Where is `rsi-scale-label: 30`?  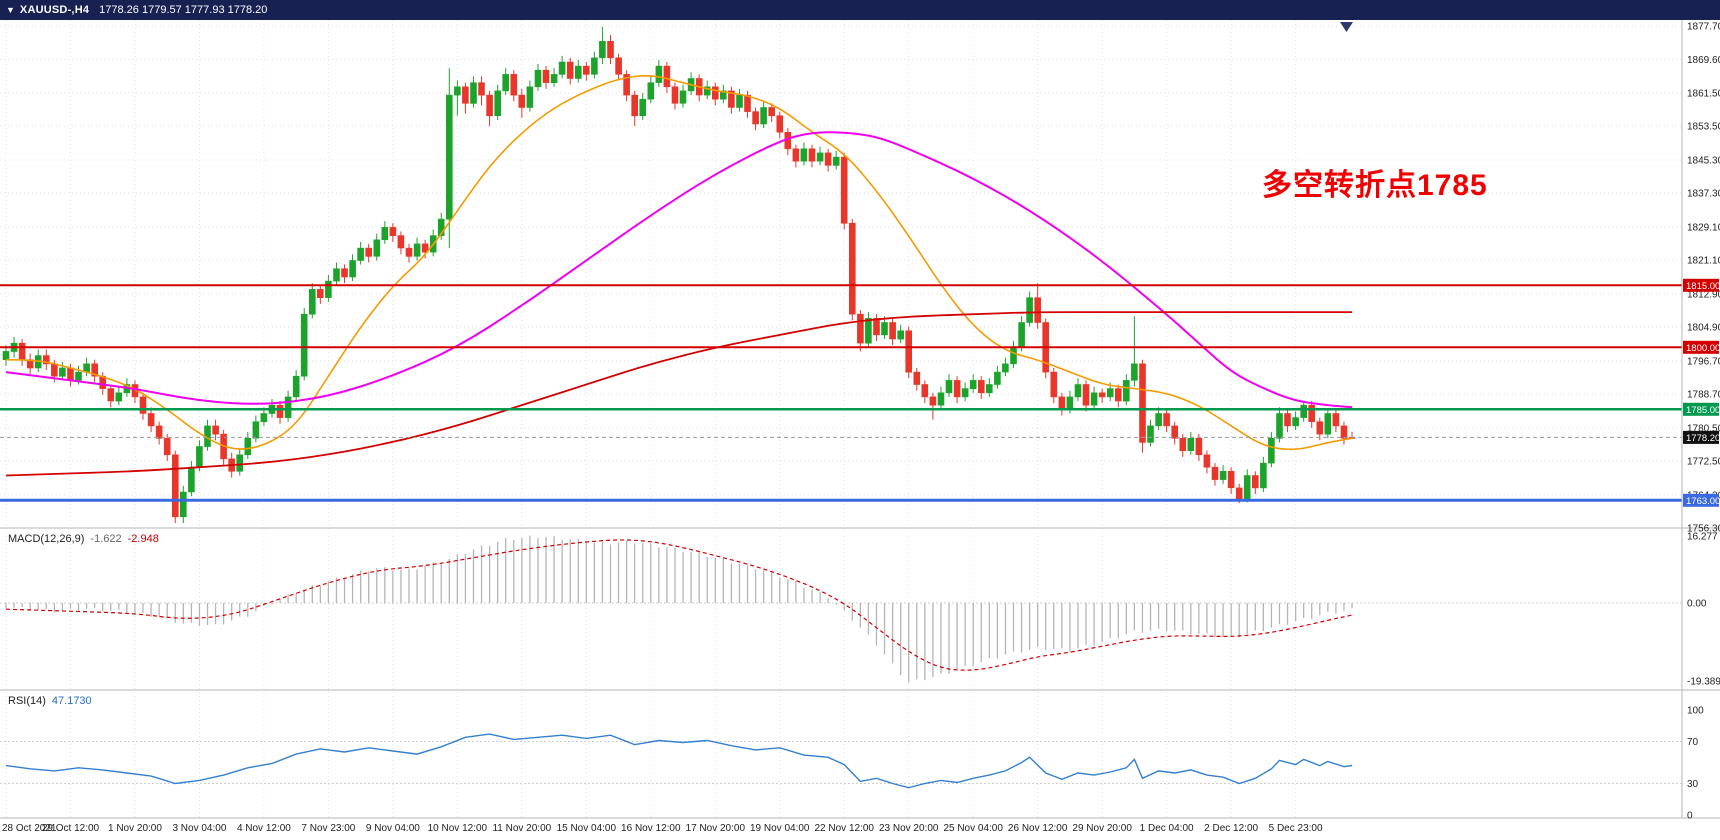
rsi-scale-label: 30 is located at coordinates (1693, 784).